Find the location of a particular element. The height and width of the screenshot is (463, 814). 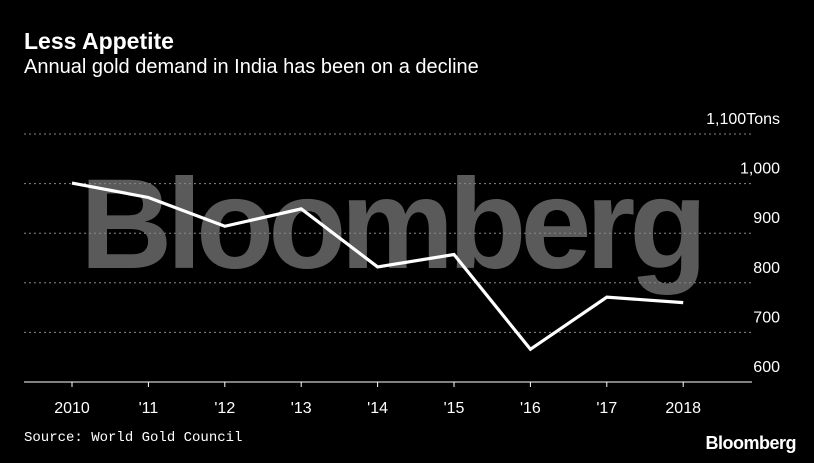

x-tick-label: '14 is located at coordinates (377, 408).